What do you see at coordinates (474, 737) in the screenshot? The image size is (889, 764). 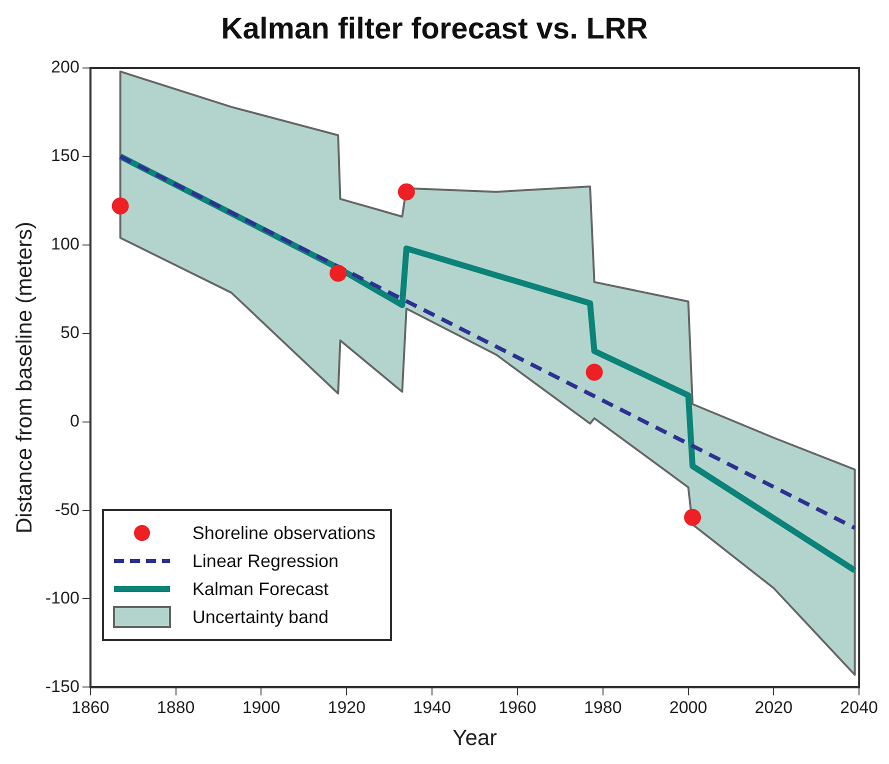 I see `x-axis-title: Year` at bounding box center [474, 737].